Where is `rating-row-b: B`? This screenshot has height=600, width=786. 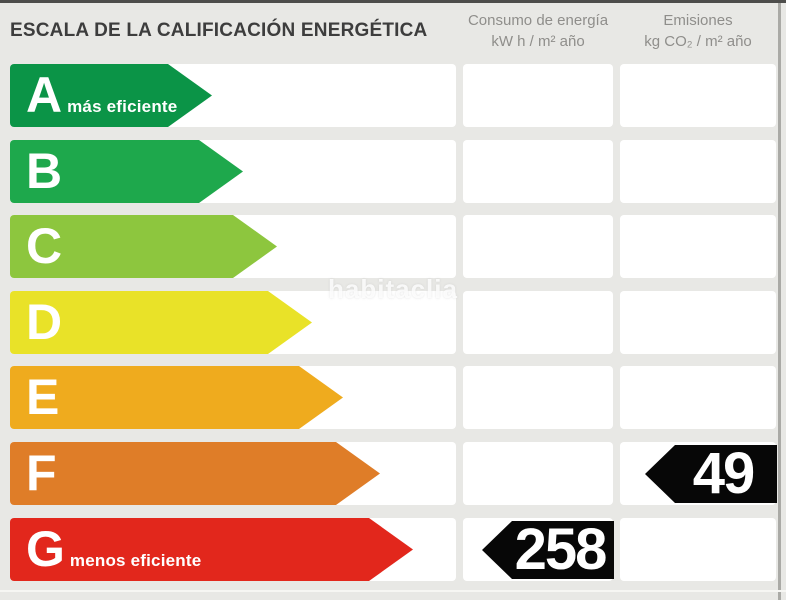
rating-row-b: B is located at coordinates (393, 171).